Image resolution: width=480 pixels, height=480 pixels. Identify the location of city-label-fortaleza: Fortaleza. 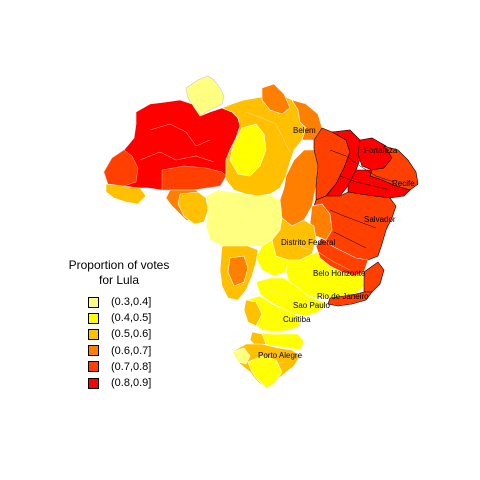
(381, 150).